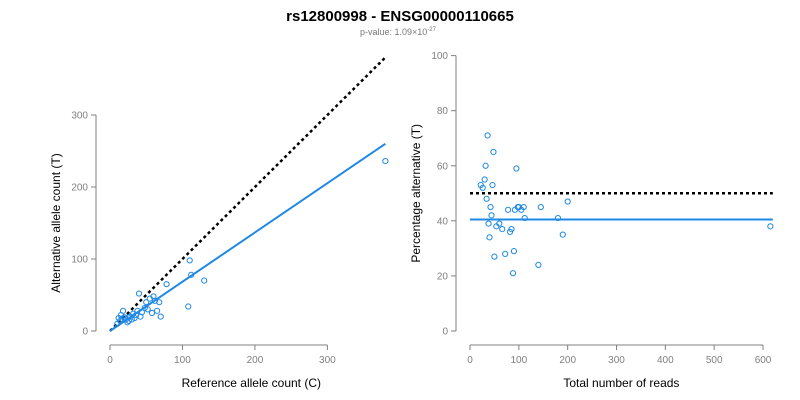 This screenshot has height=400, width=800. Describe the element at coordinates (443, 276) in the screenshot. I see `y-tick-label: 20` at that location.